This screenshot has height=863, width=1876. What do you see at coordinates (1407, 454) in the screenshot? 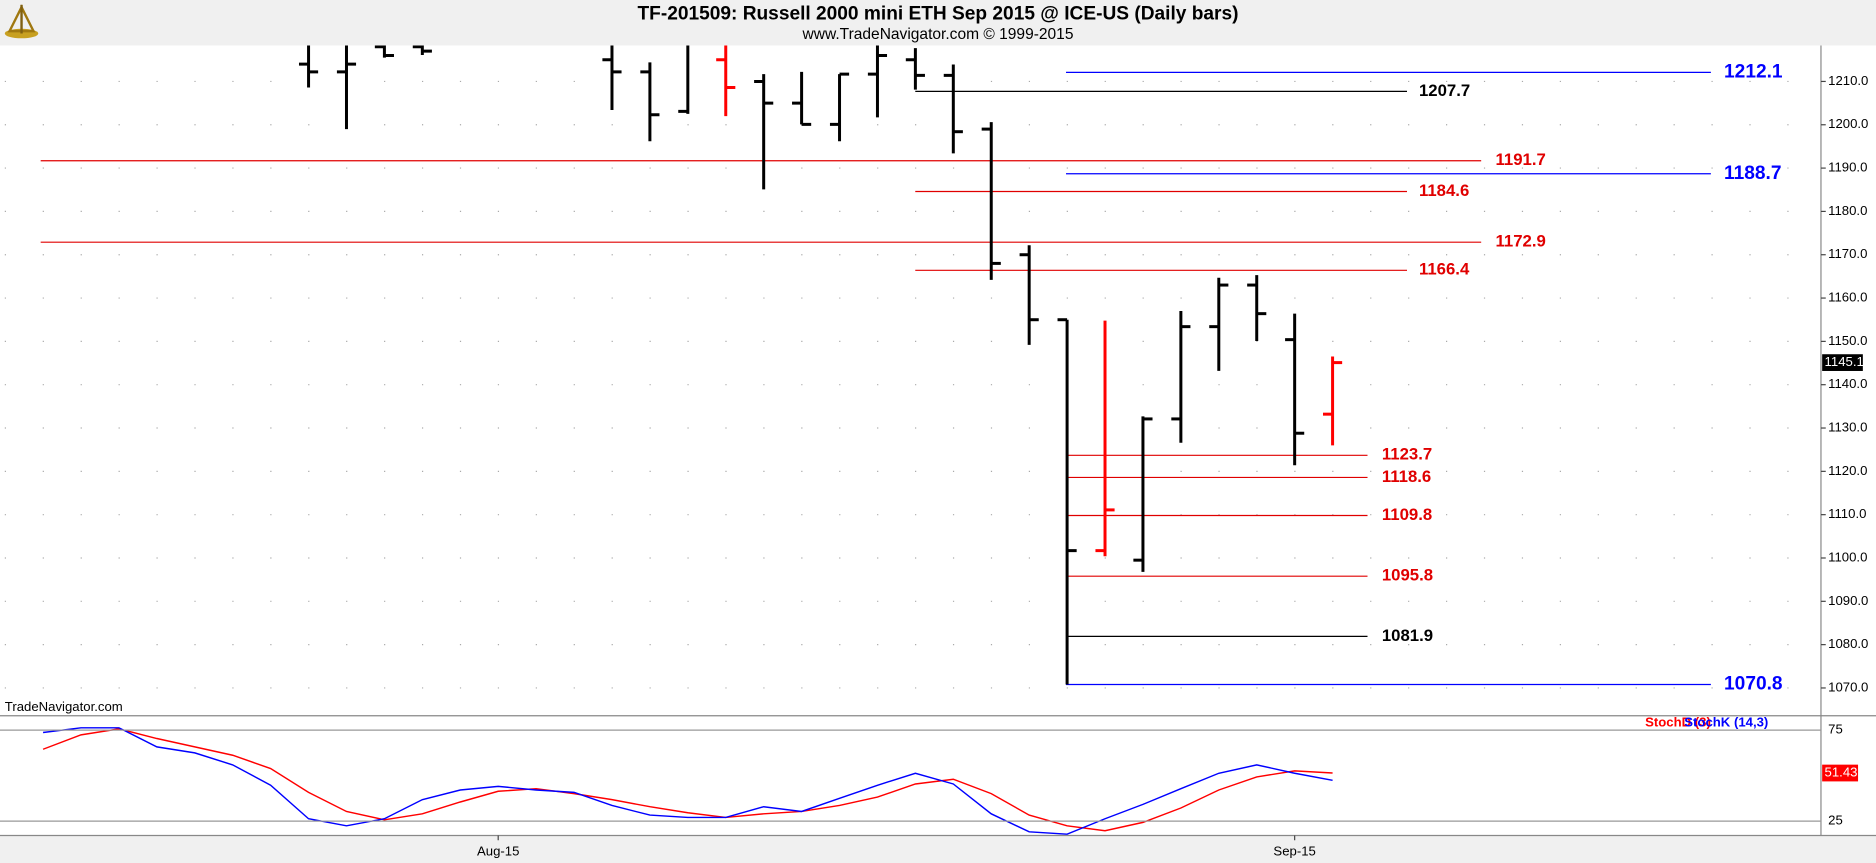
I see `level-label: 1123.7` at bounding box center [1407, 454].